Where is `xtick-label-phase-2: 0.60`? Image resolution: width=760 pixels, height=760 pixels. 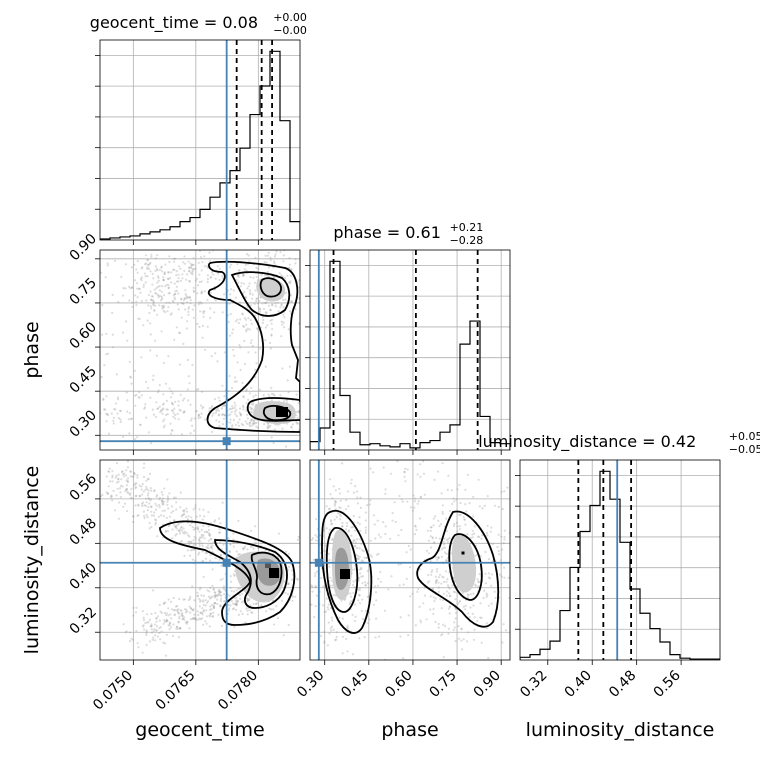
xtick-label-phase-2: 0.60 is located at coordinates (398, 684).